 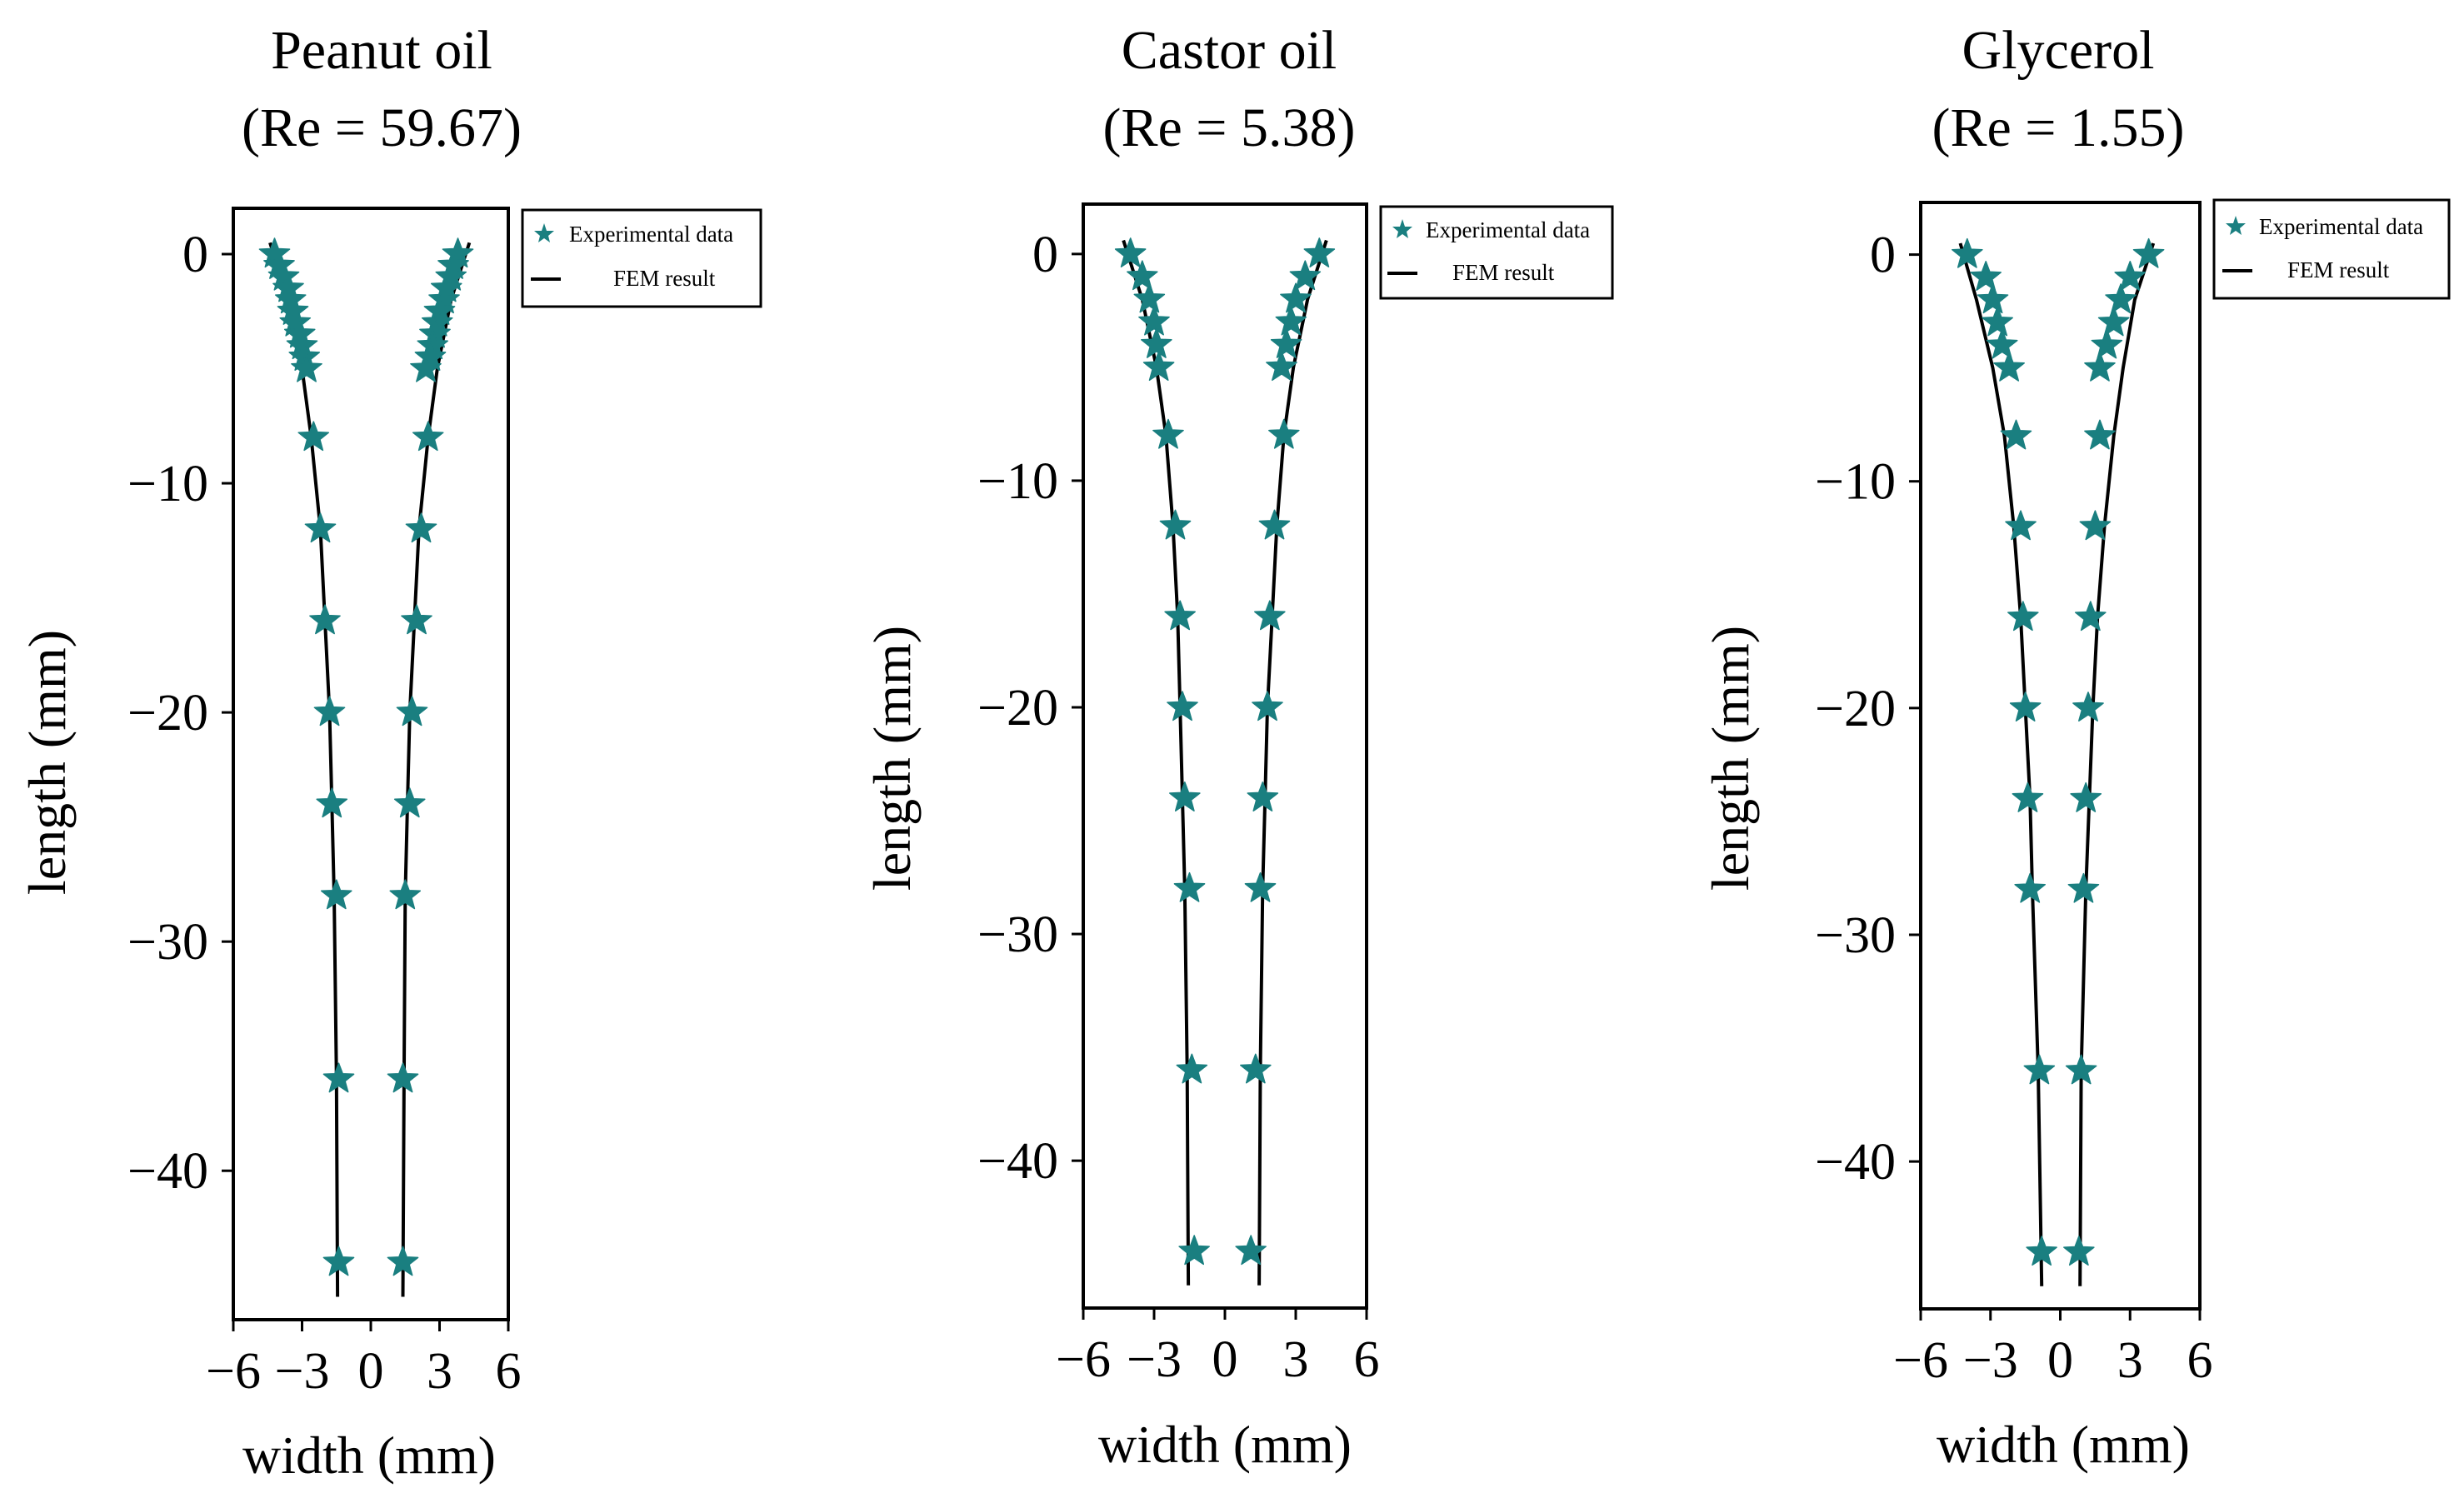 I want to click on x-axis-label: width (mm), so click(x=2063, y=1444).